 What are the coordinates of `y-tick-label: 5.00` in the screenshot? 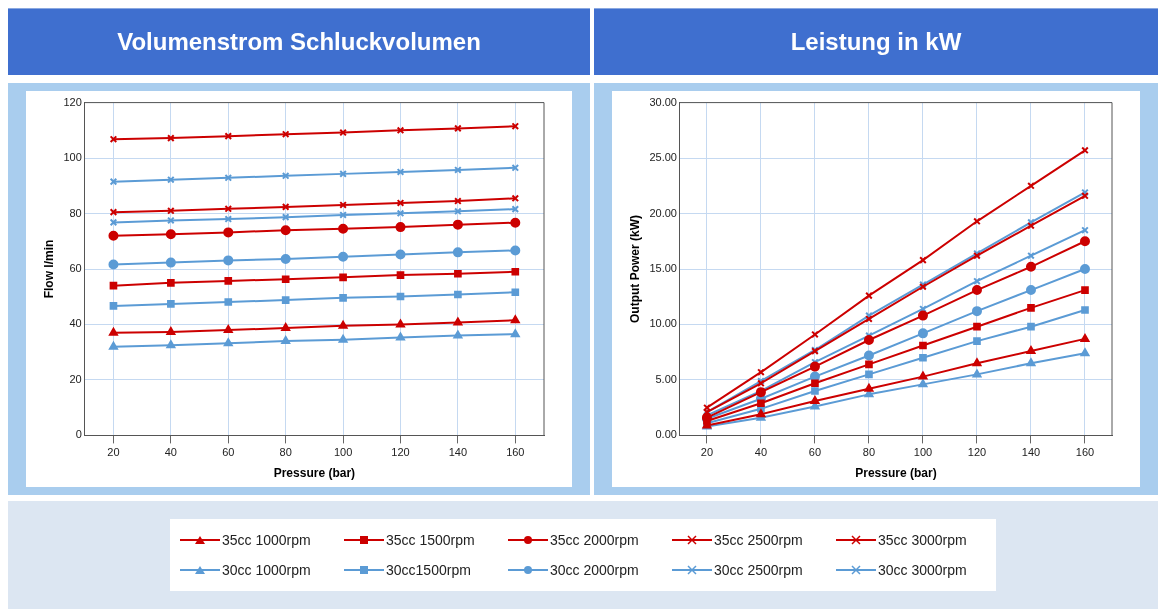 It's located at (666, 378).